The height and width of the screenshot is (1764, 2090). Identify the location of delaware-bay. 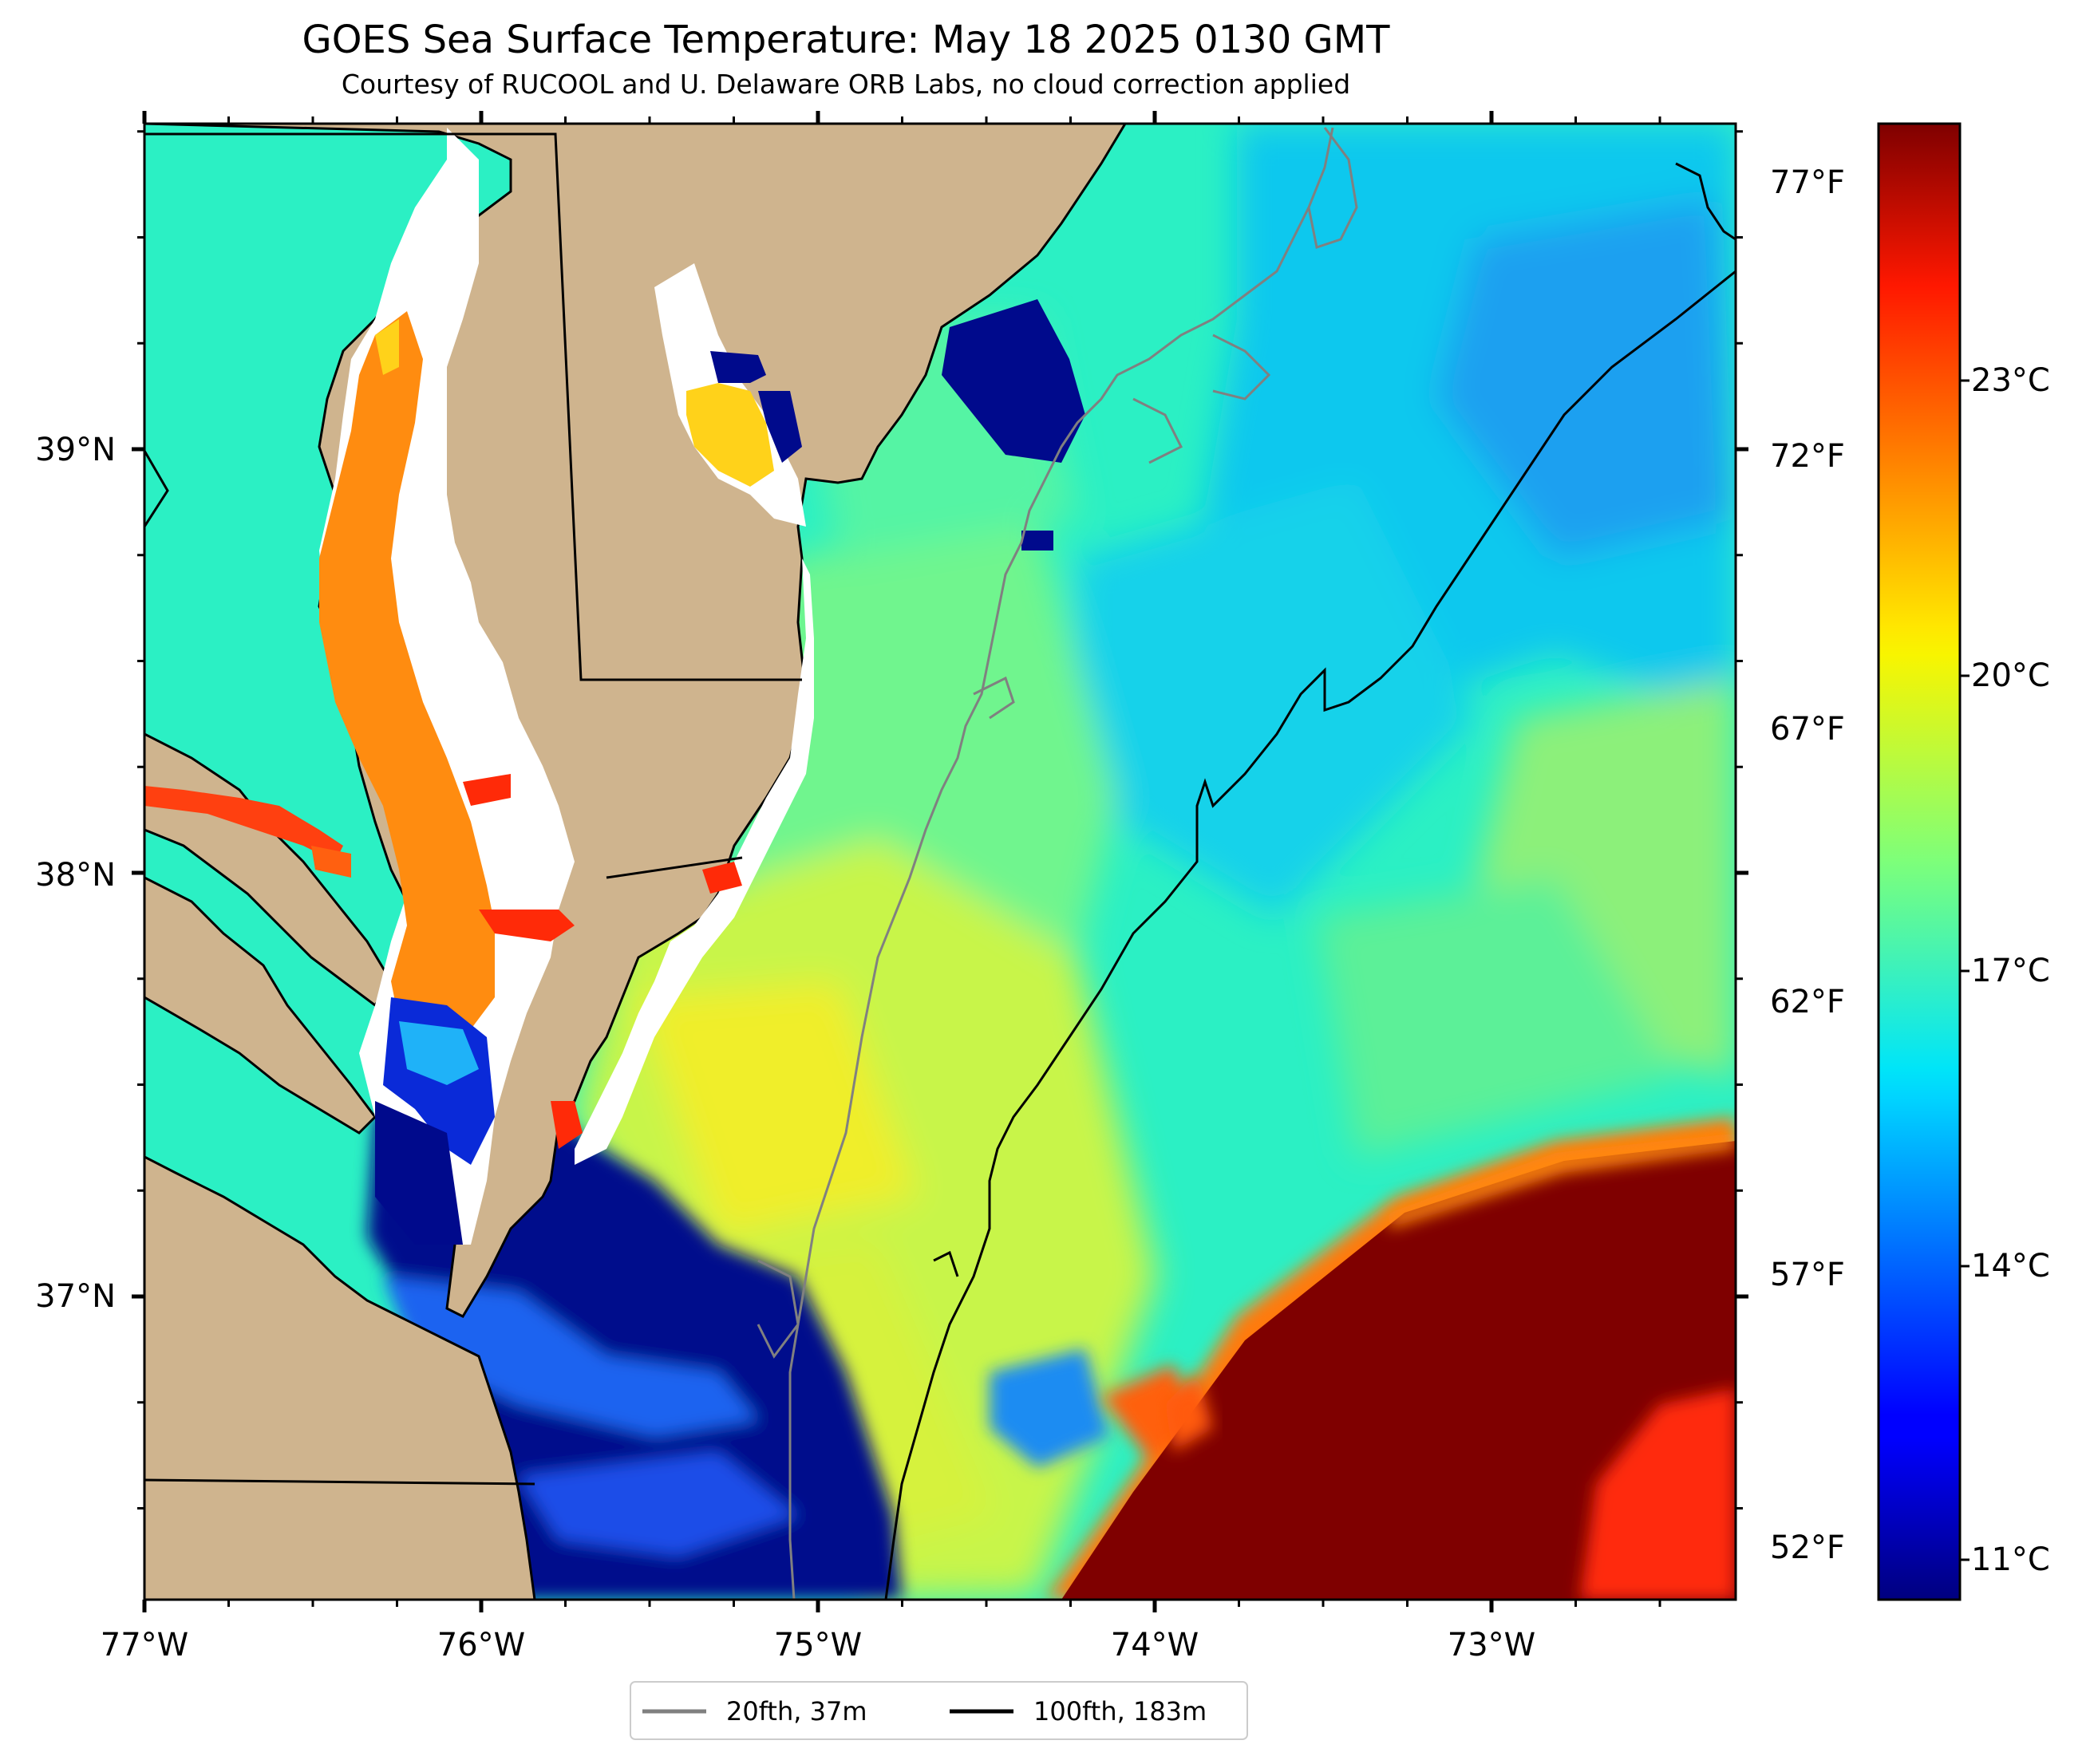
(730, 395).